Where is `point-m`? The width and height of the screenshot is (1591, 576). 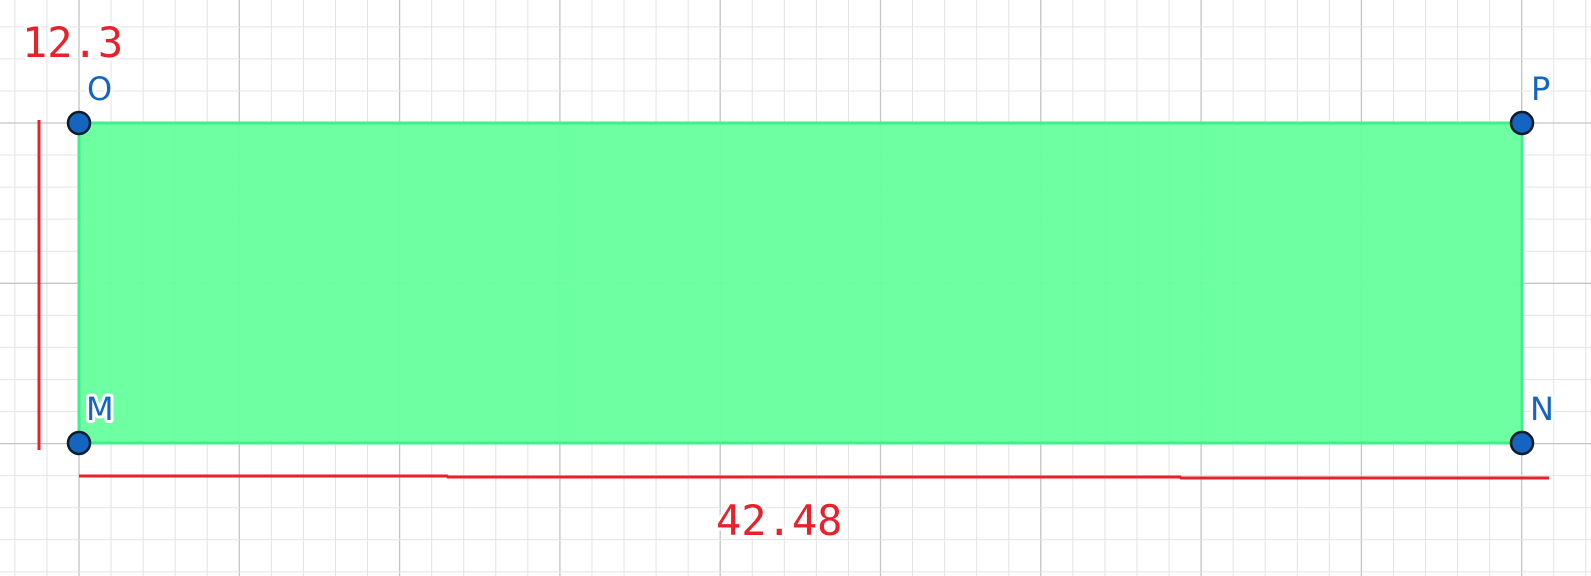 point-m is located at coordinates (79, 443).